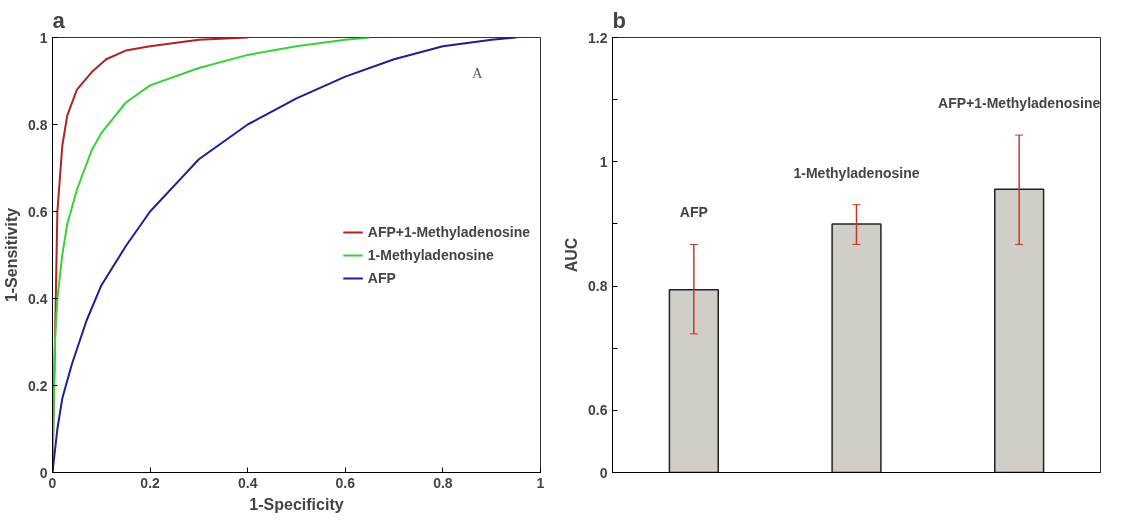 The image size is (1140, 524). I want to click on annotation: A, so click(478, 73).